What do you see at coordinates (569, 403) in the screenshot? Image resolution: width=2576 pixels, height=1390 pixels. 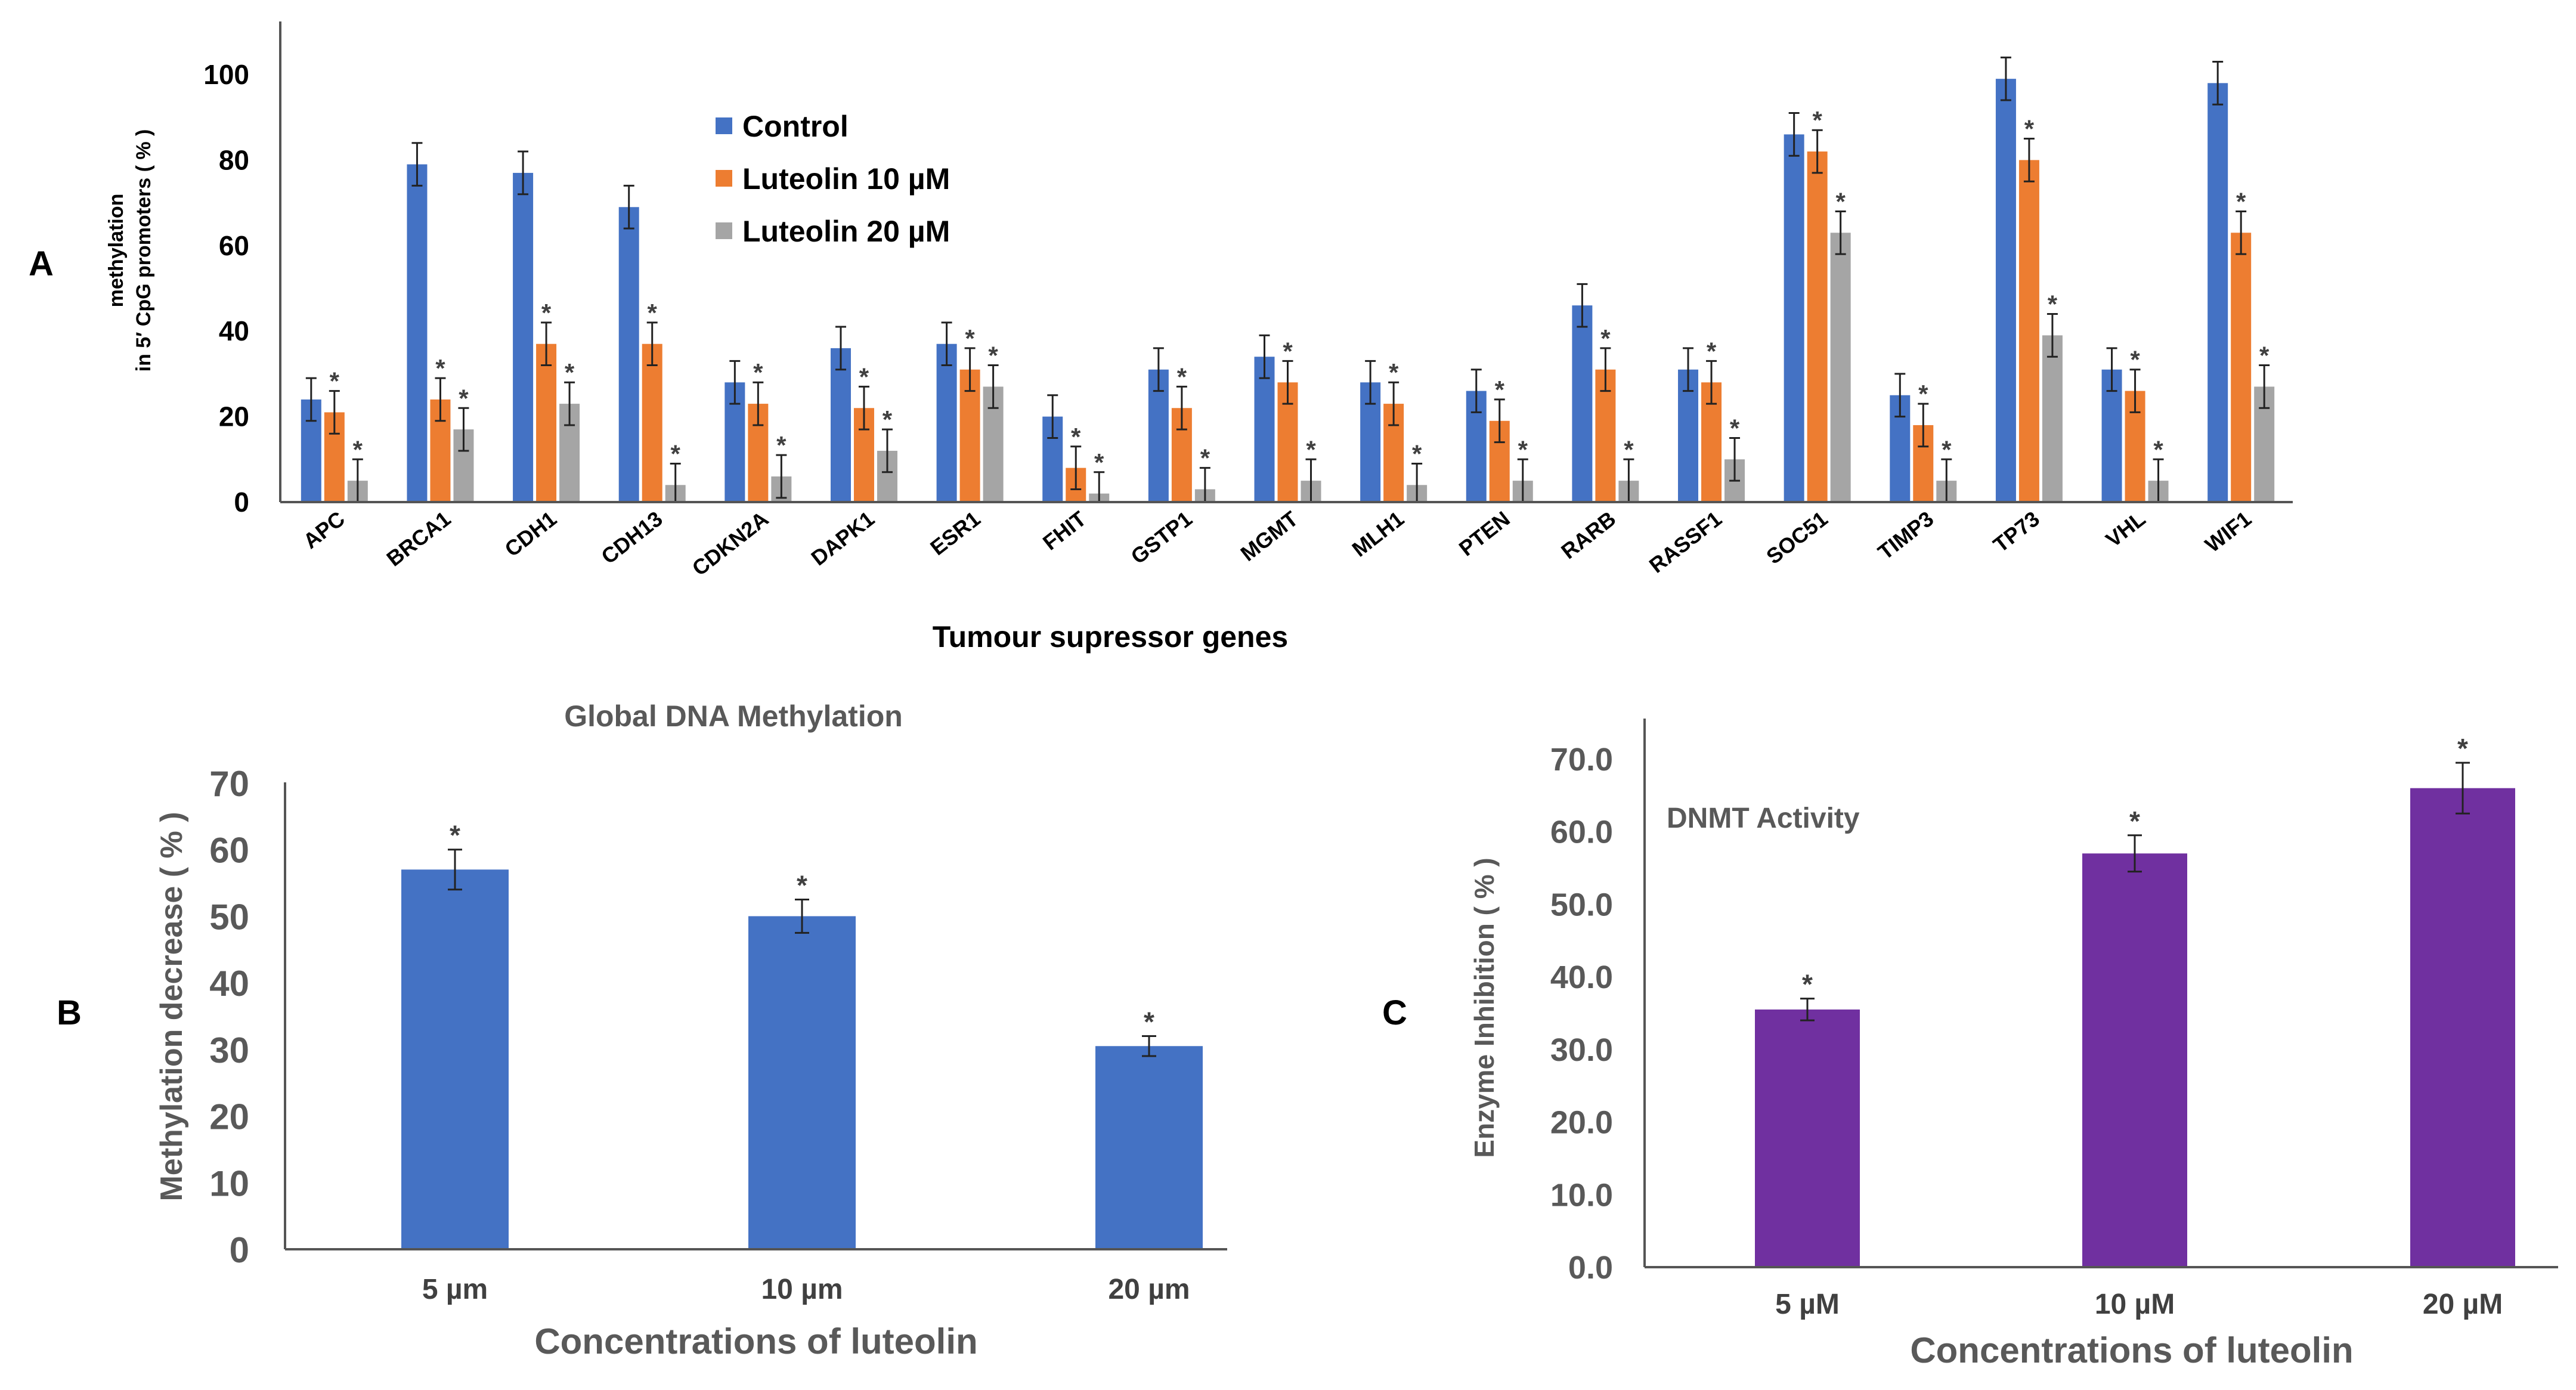 I see `bar-cdh1-luteolin-20-m-error` at bounding box center [569, 403].